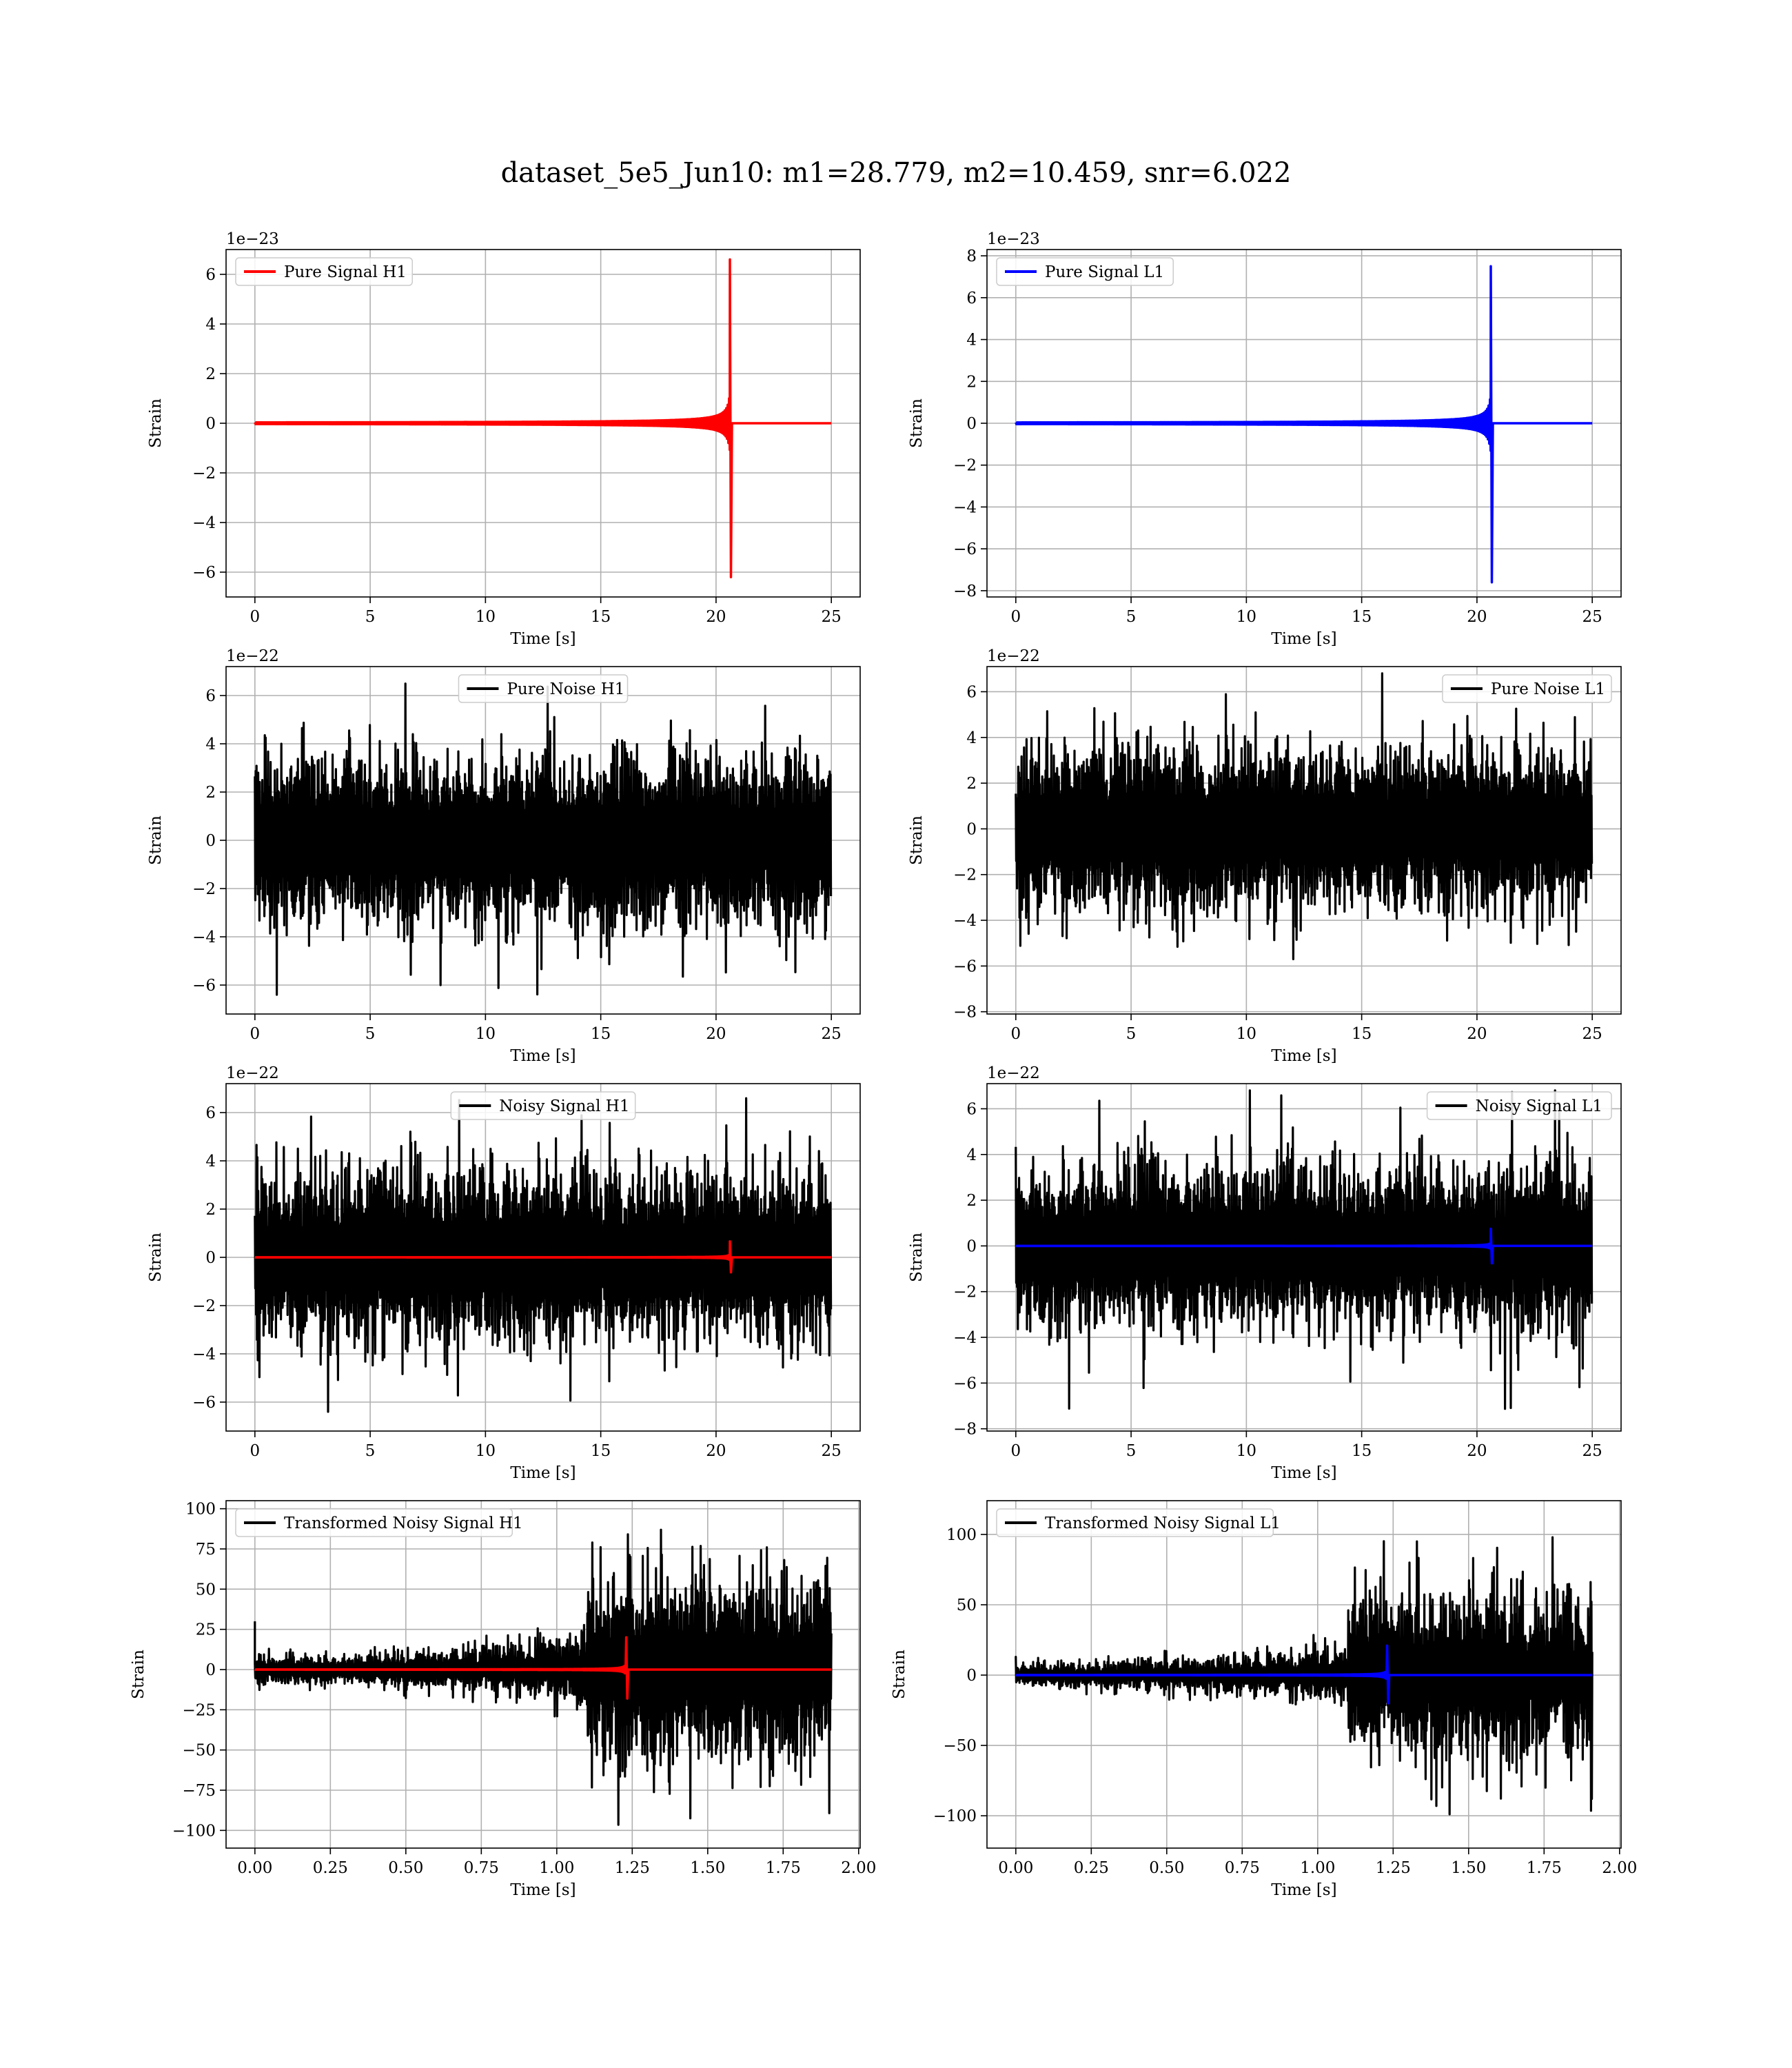 Image resolution: width=1792 pixels, height=2068 pixels. Describe the element at coordinates (565, 689) in the screenshot. I see `legend-label: Pure Noise H1` at that location.